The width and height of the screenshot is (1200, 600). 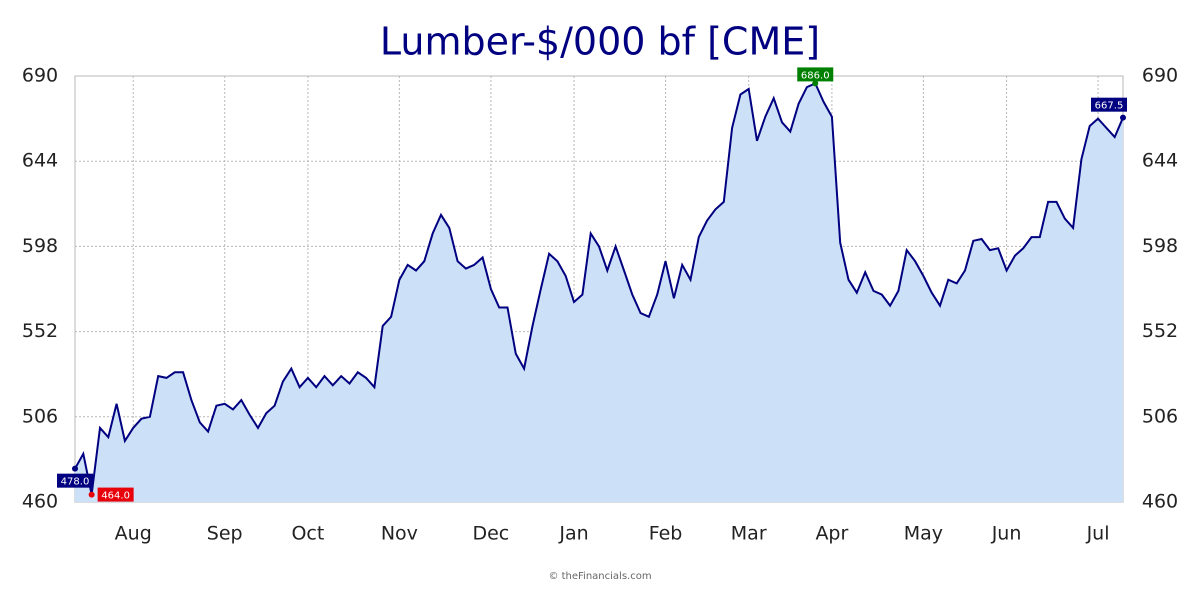 I want to click on x-tick-label: Dec, so click(x=490, y=534).